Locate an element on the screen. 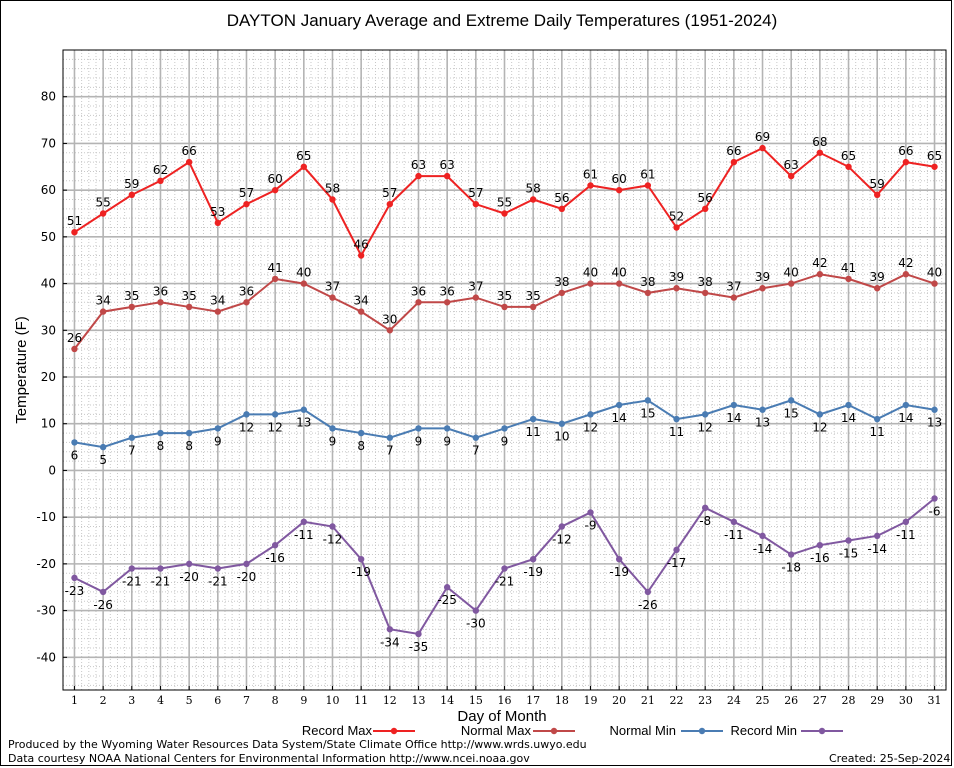  normal-min-data-label: 10 is located at coordinates (561, 437).